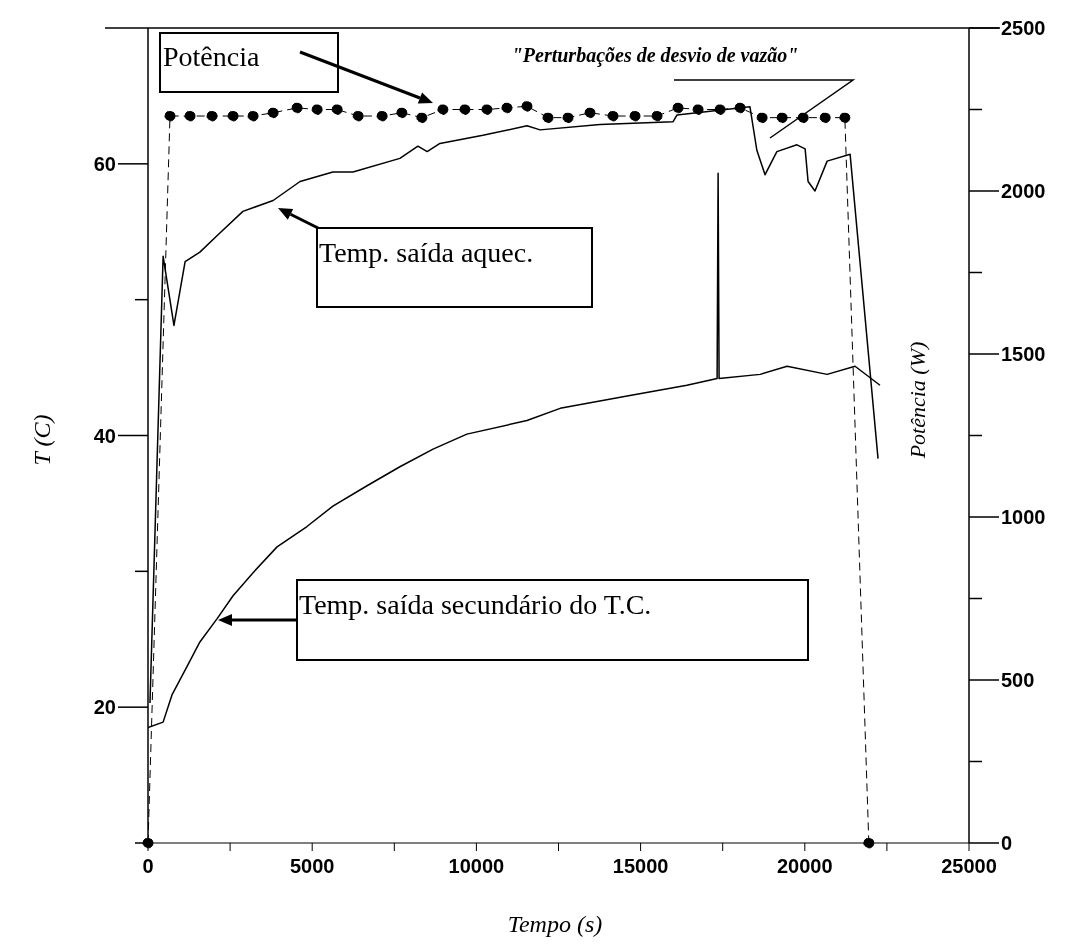 Image resolution: width=1072 pixels, height=946 pixels. I want to click on x-tick-label: 0, so click(148, 866).